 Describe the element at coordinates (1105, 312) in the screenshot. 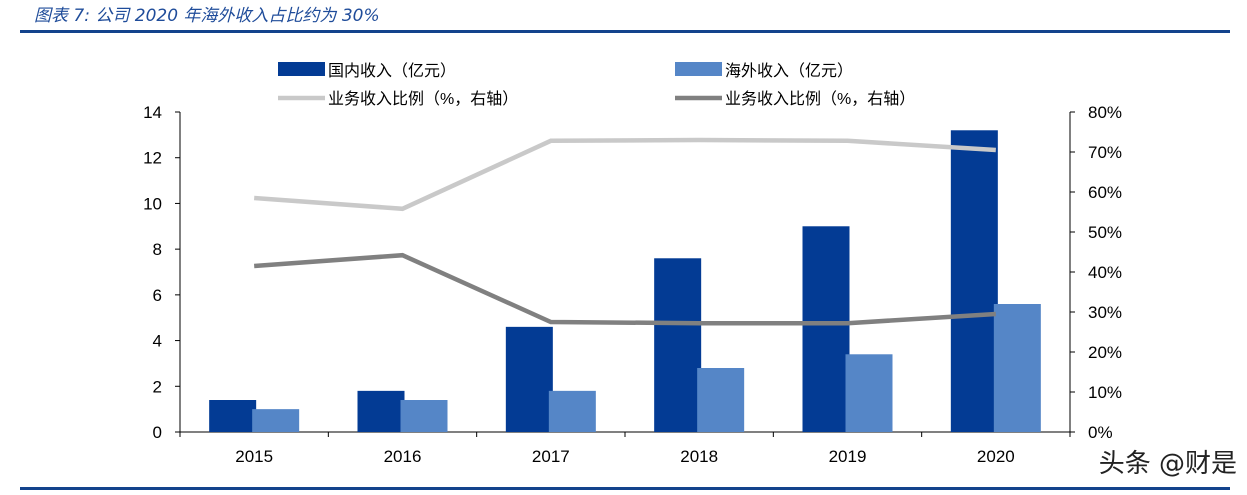

I see `right-tick-label: 30%` at that location.